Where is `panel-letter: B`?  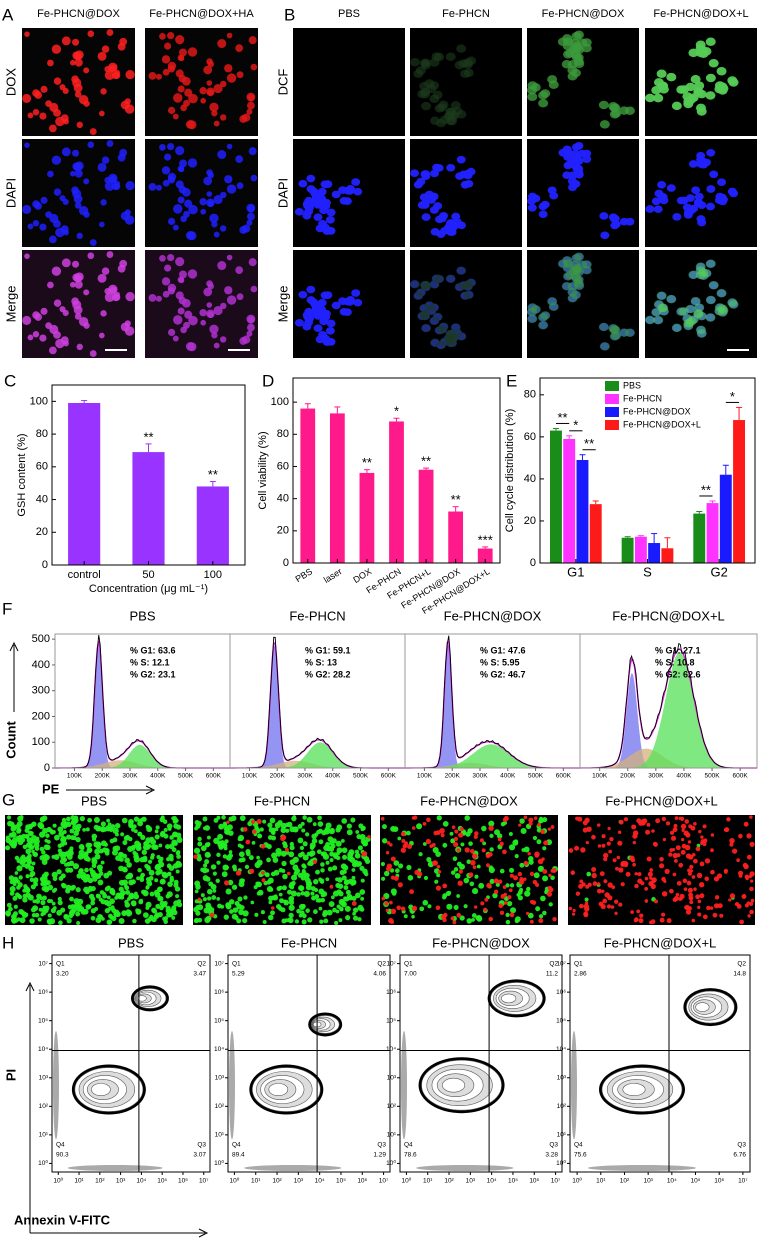
panel-letter: B is located at coordinates (289, 14).